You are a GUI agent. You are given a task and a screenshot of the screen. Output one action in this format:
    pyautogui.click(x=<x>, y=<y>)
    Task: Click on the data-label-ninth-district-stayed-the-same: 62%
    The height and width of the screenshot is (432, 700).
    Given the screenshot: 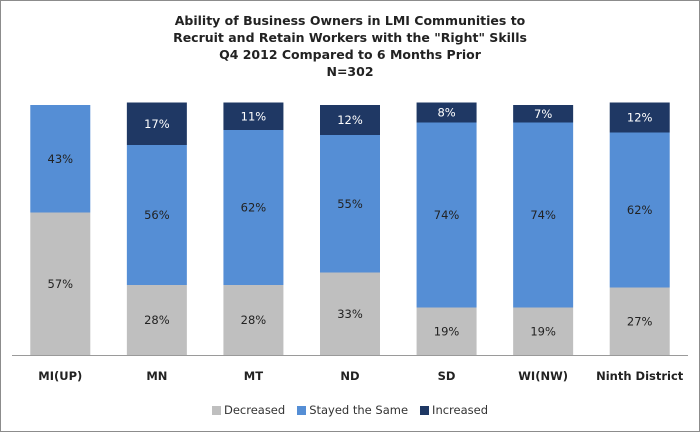 What is the action you would take?
    pyautogui.click(x=640, y=210)
    